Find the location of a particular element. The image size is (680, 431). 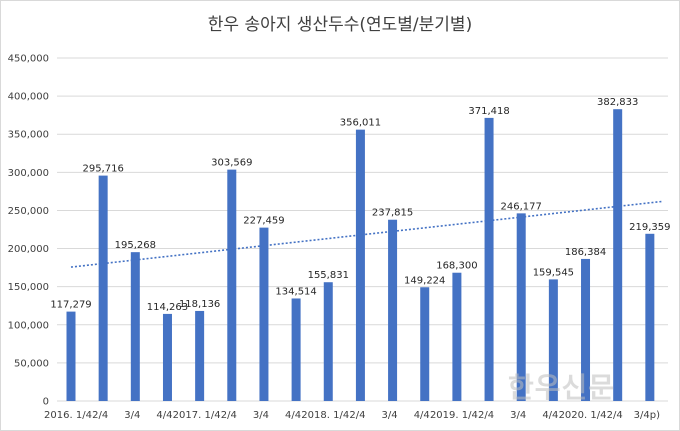

watermark-logo: 한우신문 is located at coordinates (562, 387).